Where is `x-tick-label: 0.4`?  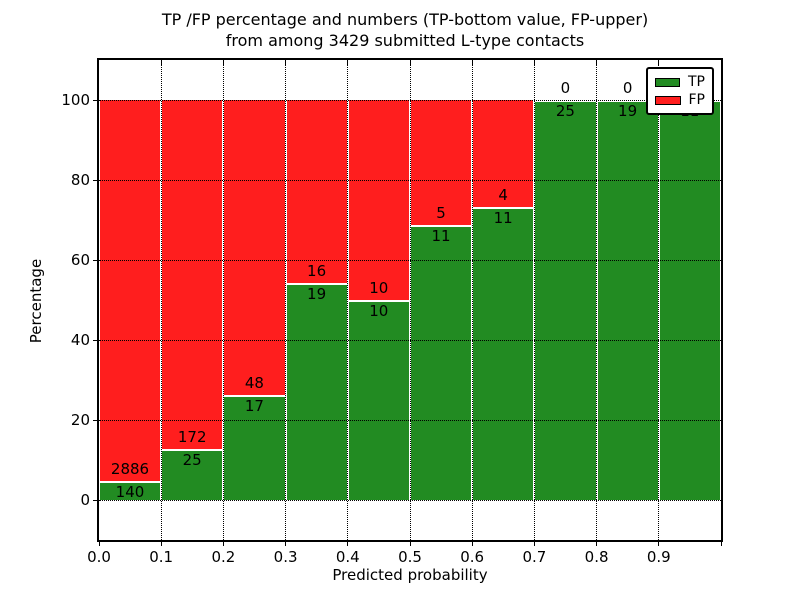 x-tick-label: 0.4 is located at coordinates (347, 557).